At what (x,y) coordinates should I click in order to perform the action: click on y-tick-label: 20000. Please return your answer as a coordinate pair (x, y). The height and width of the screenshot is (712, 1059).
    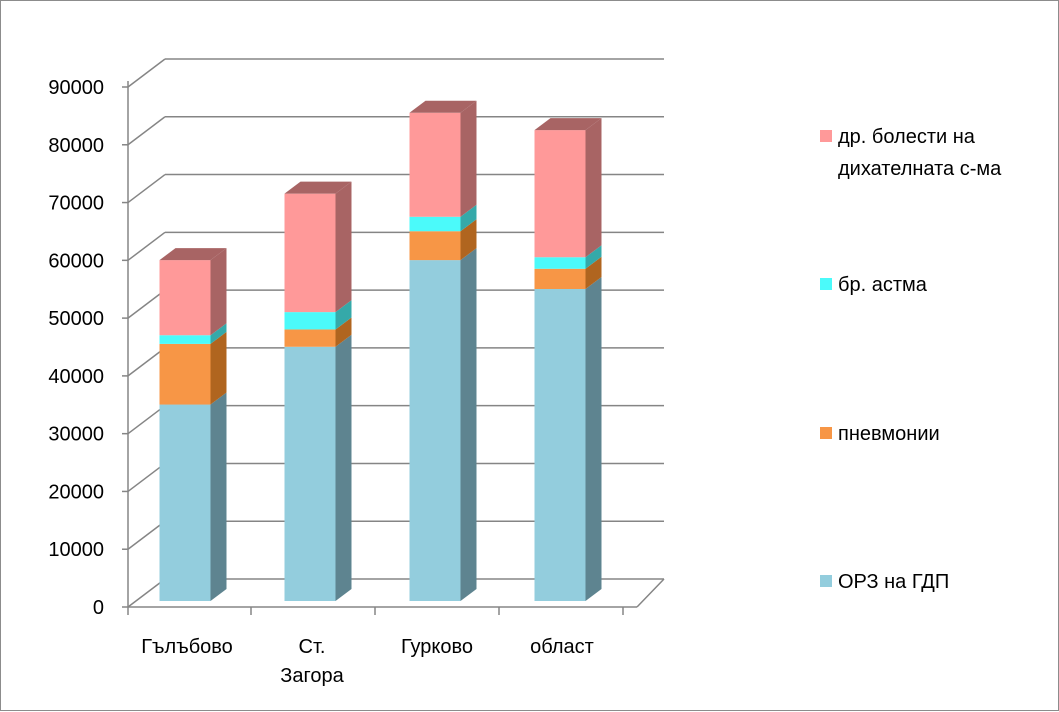
    Looking at the image, I should click on (76, 492).